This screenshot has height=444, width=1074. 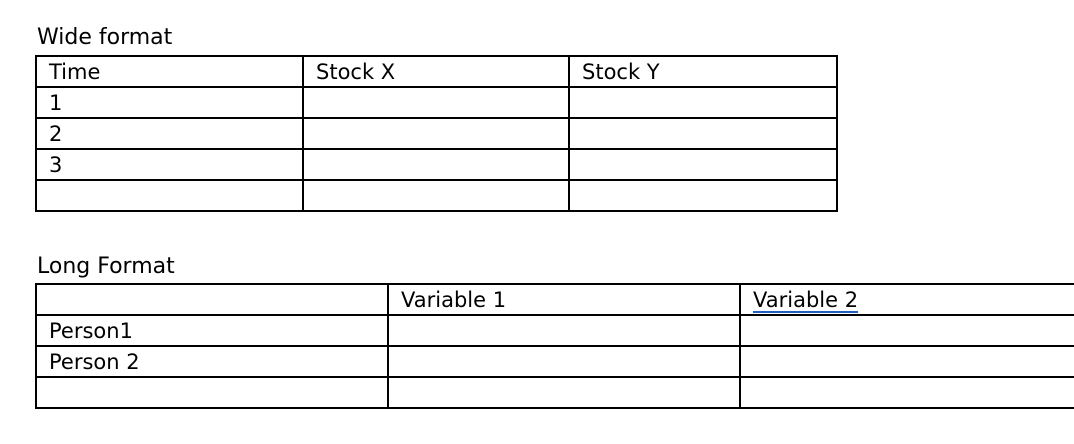 I want to click on table-row: 2, so click(x=436, y=133).